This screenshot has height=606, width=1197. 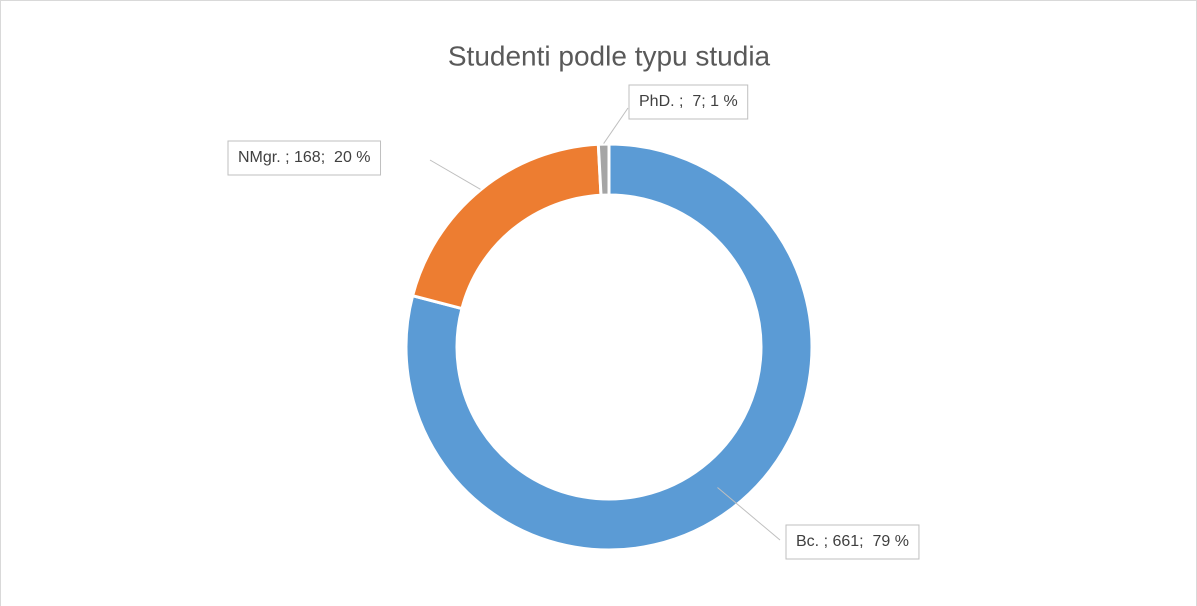 What do you see at coordinates (603, 169) in the screenshot?
I see `donut-segment` at bounding box center [603, 169].